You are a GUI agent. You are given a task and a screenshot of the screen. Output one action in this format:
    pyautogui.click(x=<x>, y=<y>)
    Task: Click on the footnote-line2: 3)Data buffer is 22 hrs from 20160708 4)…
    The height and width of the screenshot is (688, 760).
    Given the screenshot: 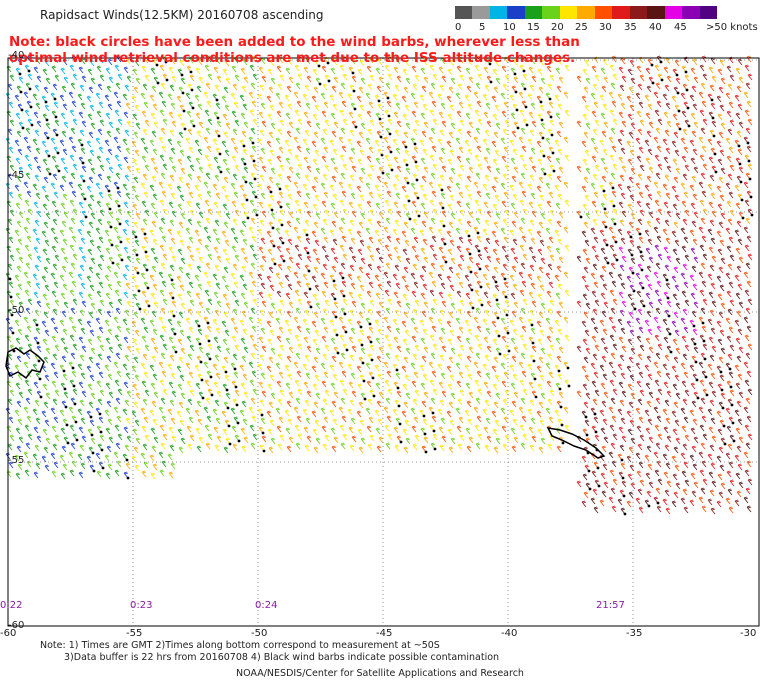 What is the action you would take?
    pyautogui.click(x=282, y=657)
    